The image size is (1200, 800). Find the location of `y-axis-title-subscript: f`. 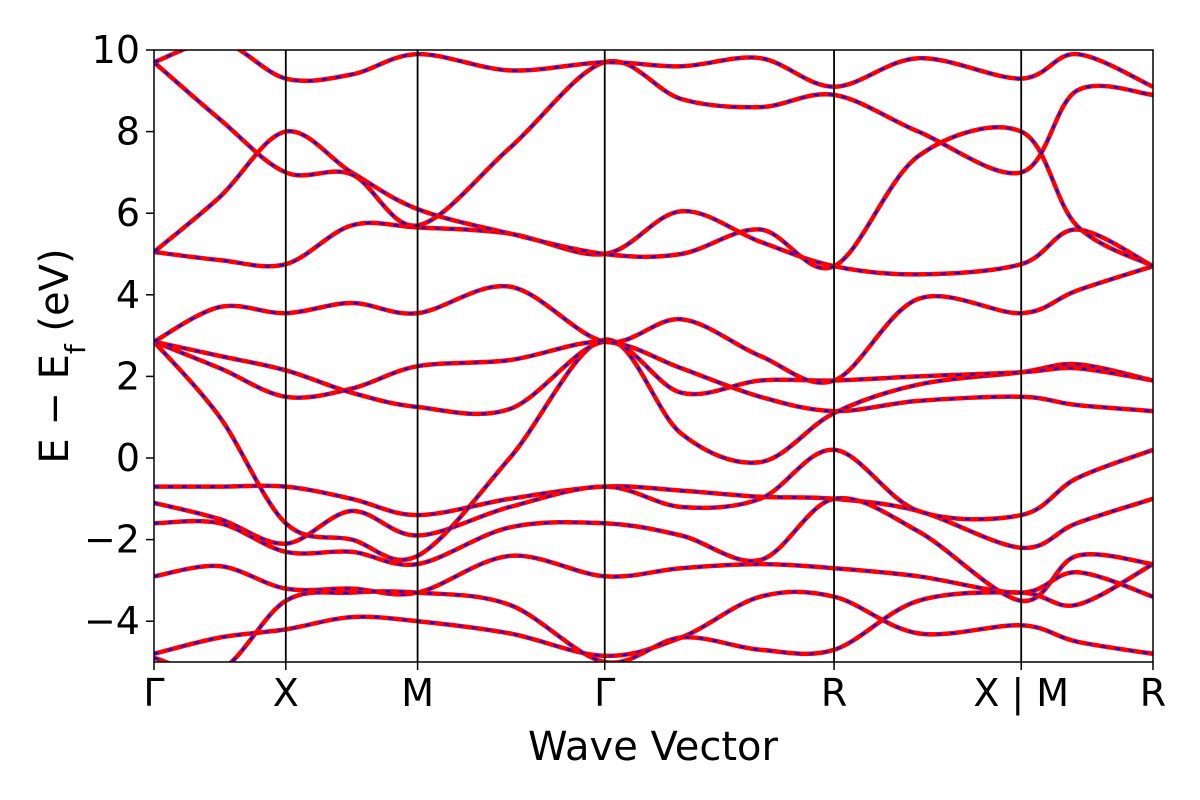

y-axis-title-subscript: f is located at coordinates (75, 348).